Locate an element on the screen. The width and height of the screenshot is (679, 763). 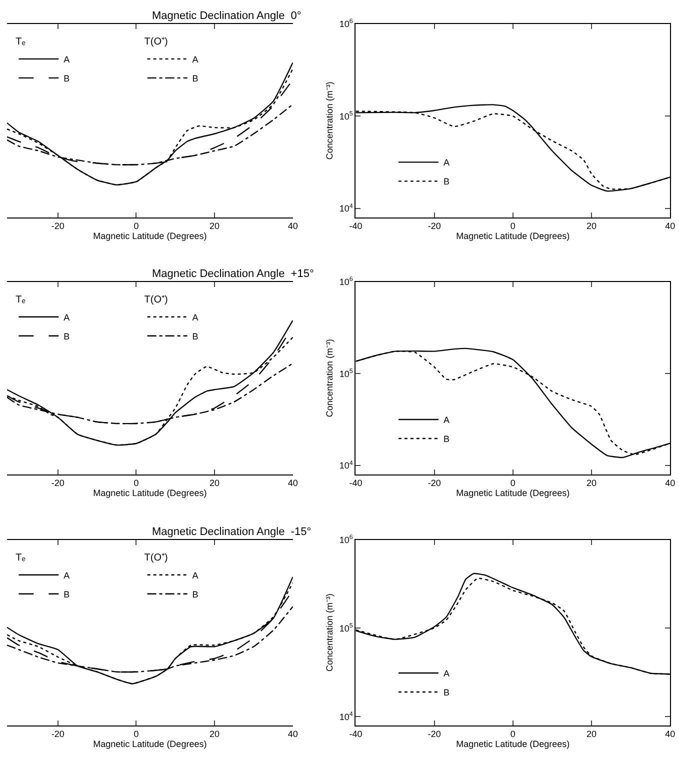
chart-title: Magnetic Declination Angle +15° is located at coordinates (233, 274).